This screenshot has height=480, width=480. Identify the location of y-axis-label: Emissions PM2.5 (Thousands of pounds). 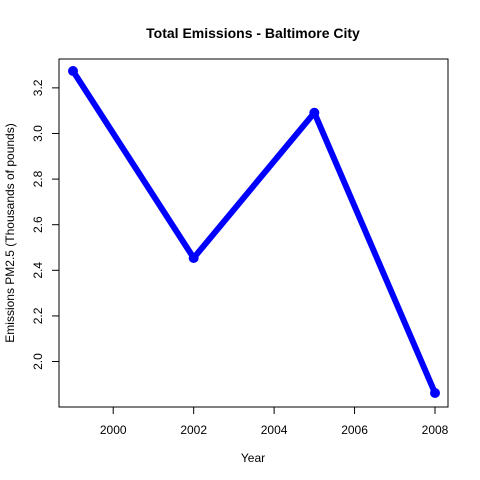
(10, 232).